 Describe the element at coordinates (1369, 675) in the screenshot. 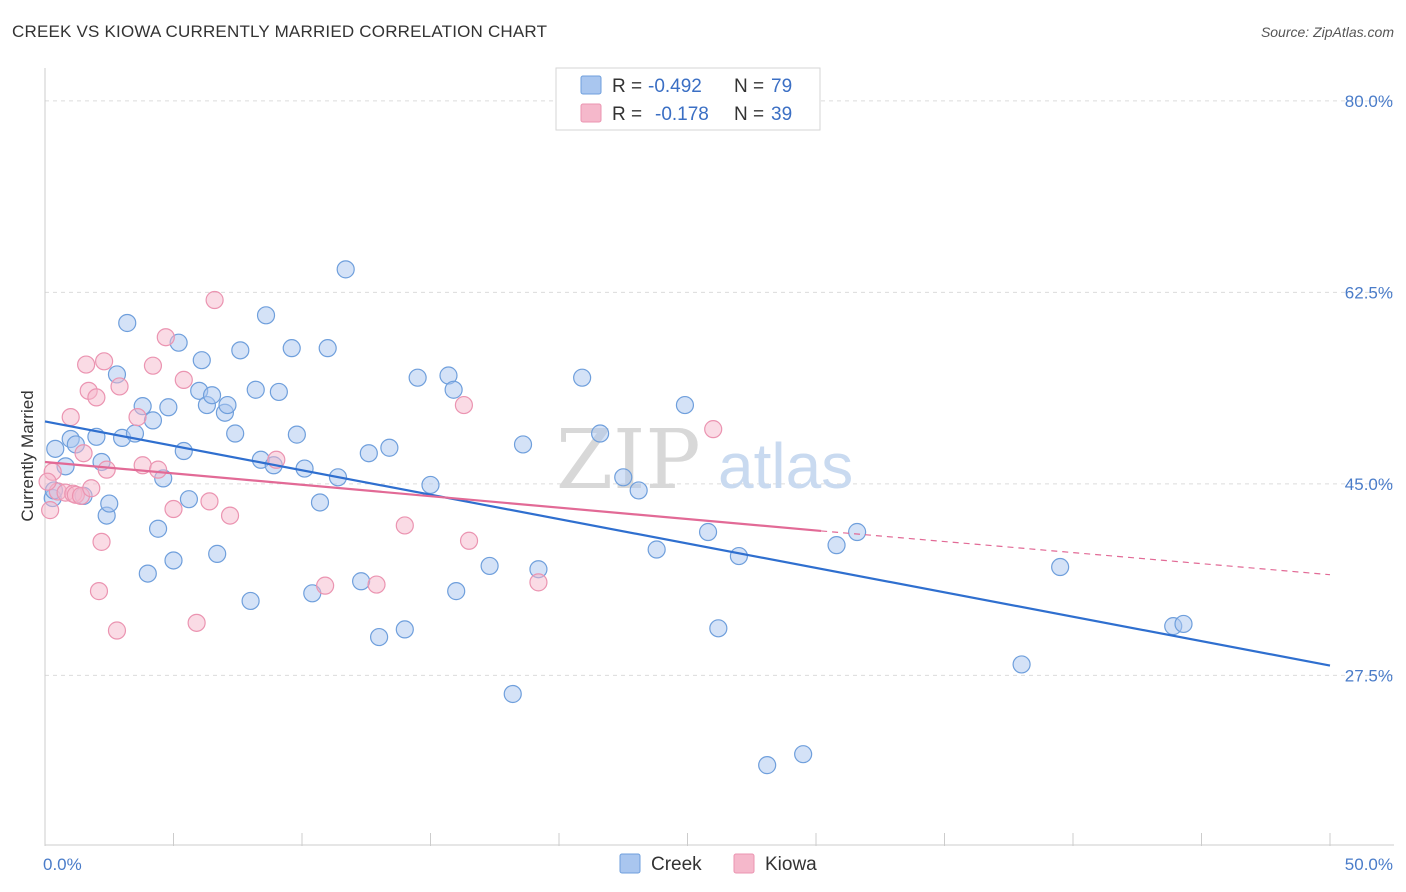

I see `y-tick-label-0: 27.5%` at that location.